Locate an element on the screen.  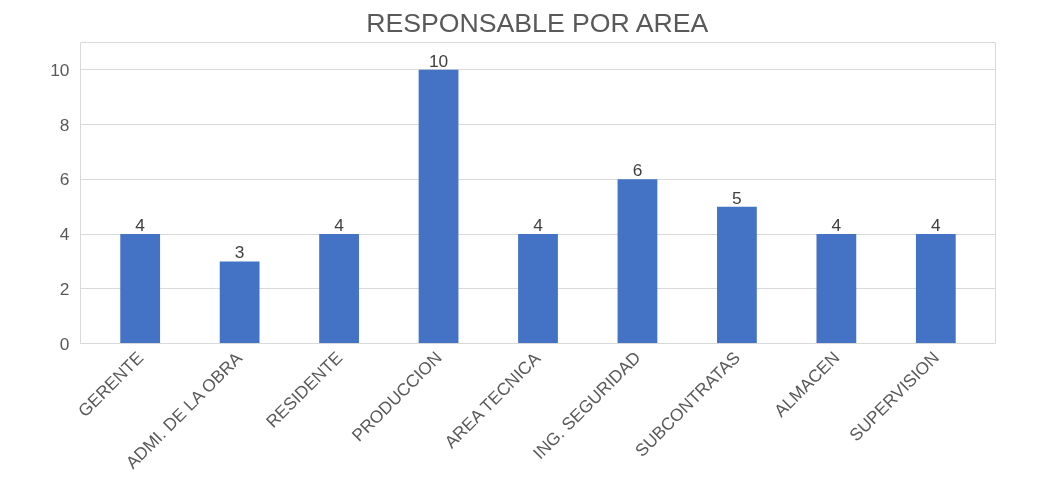
y-tick-label: 4 is located at coordinates (64, 234).